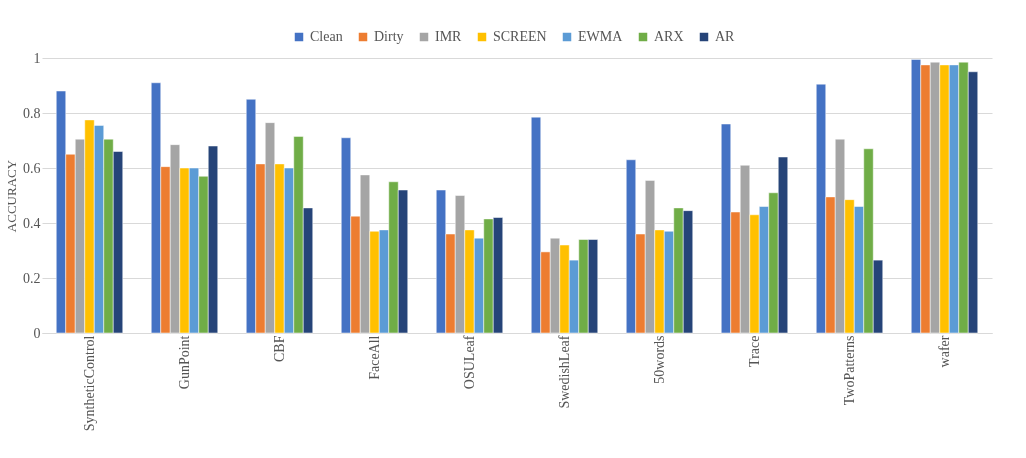  I want to click on legend-label: EWMA, so click(601, 36).